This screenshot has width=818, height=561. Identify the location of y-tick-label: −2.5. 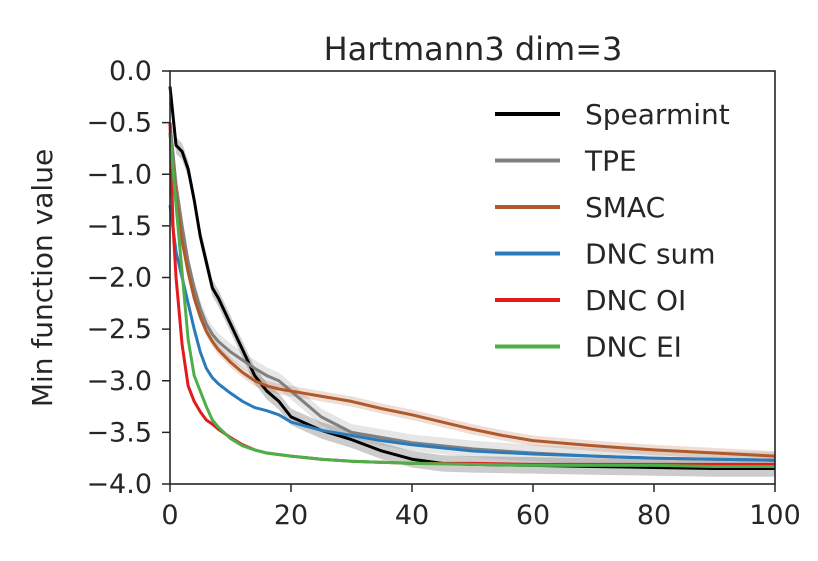
(119, 329).